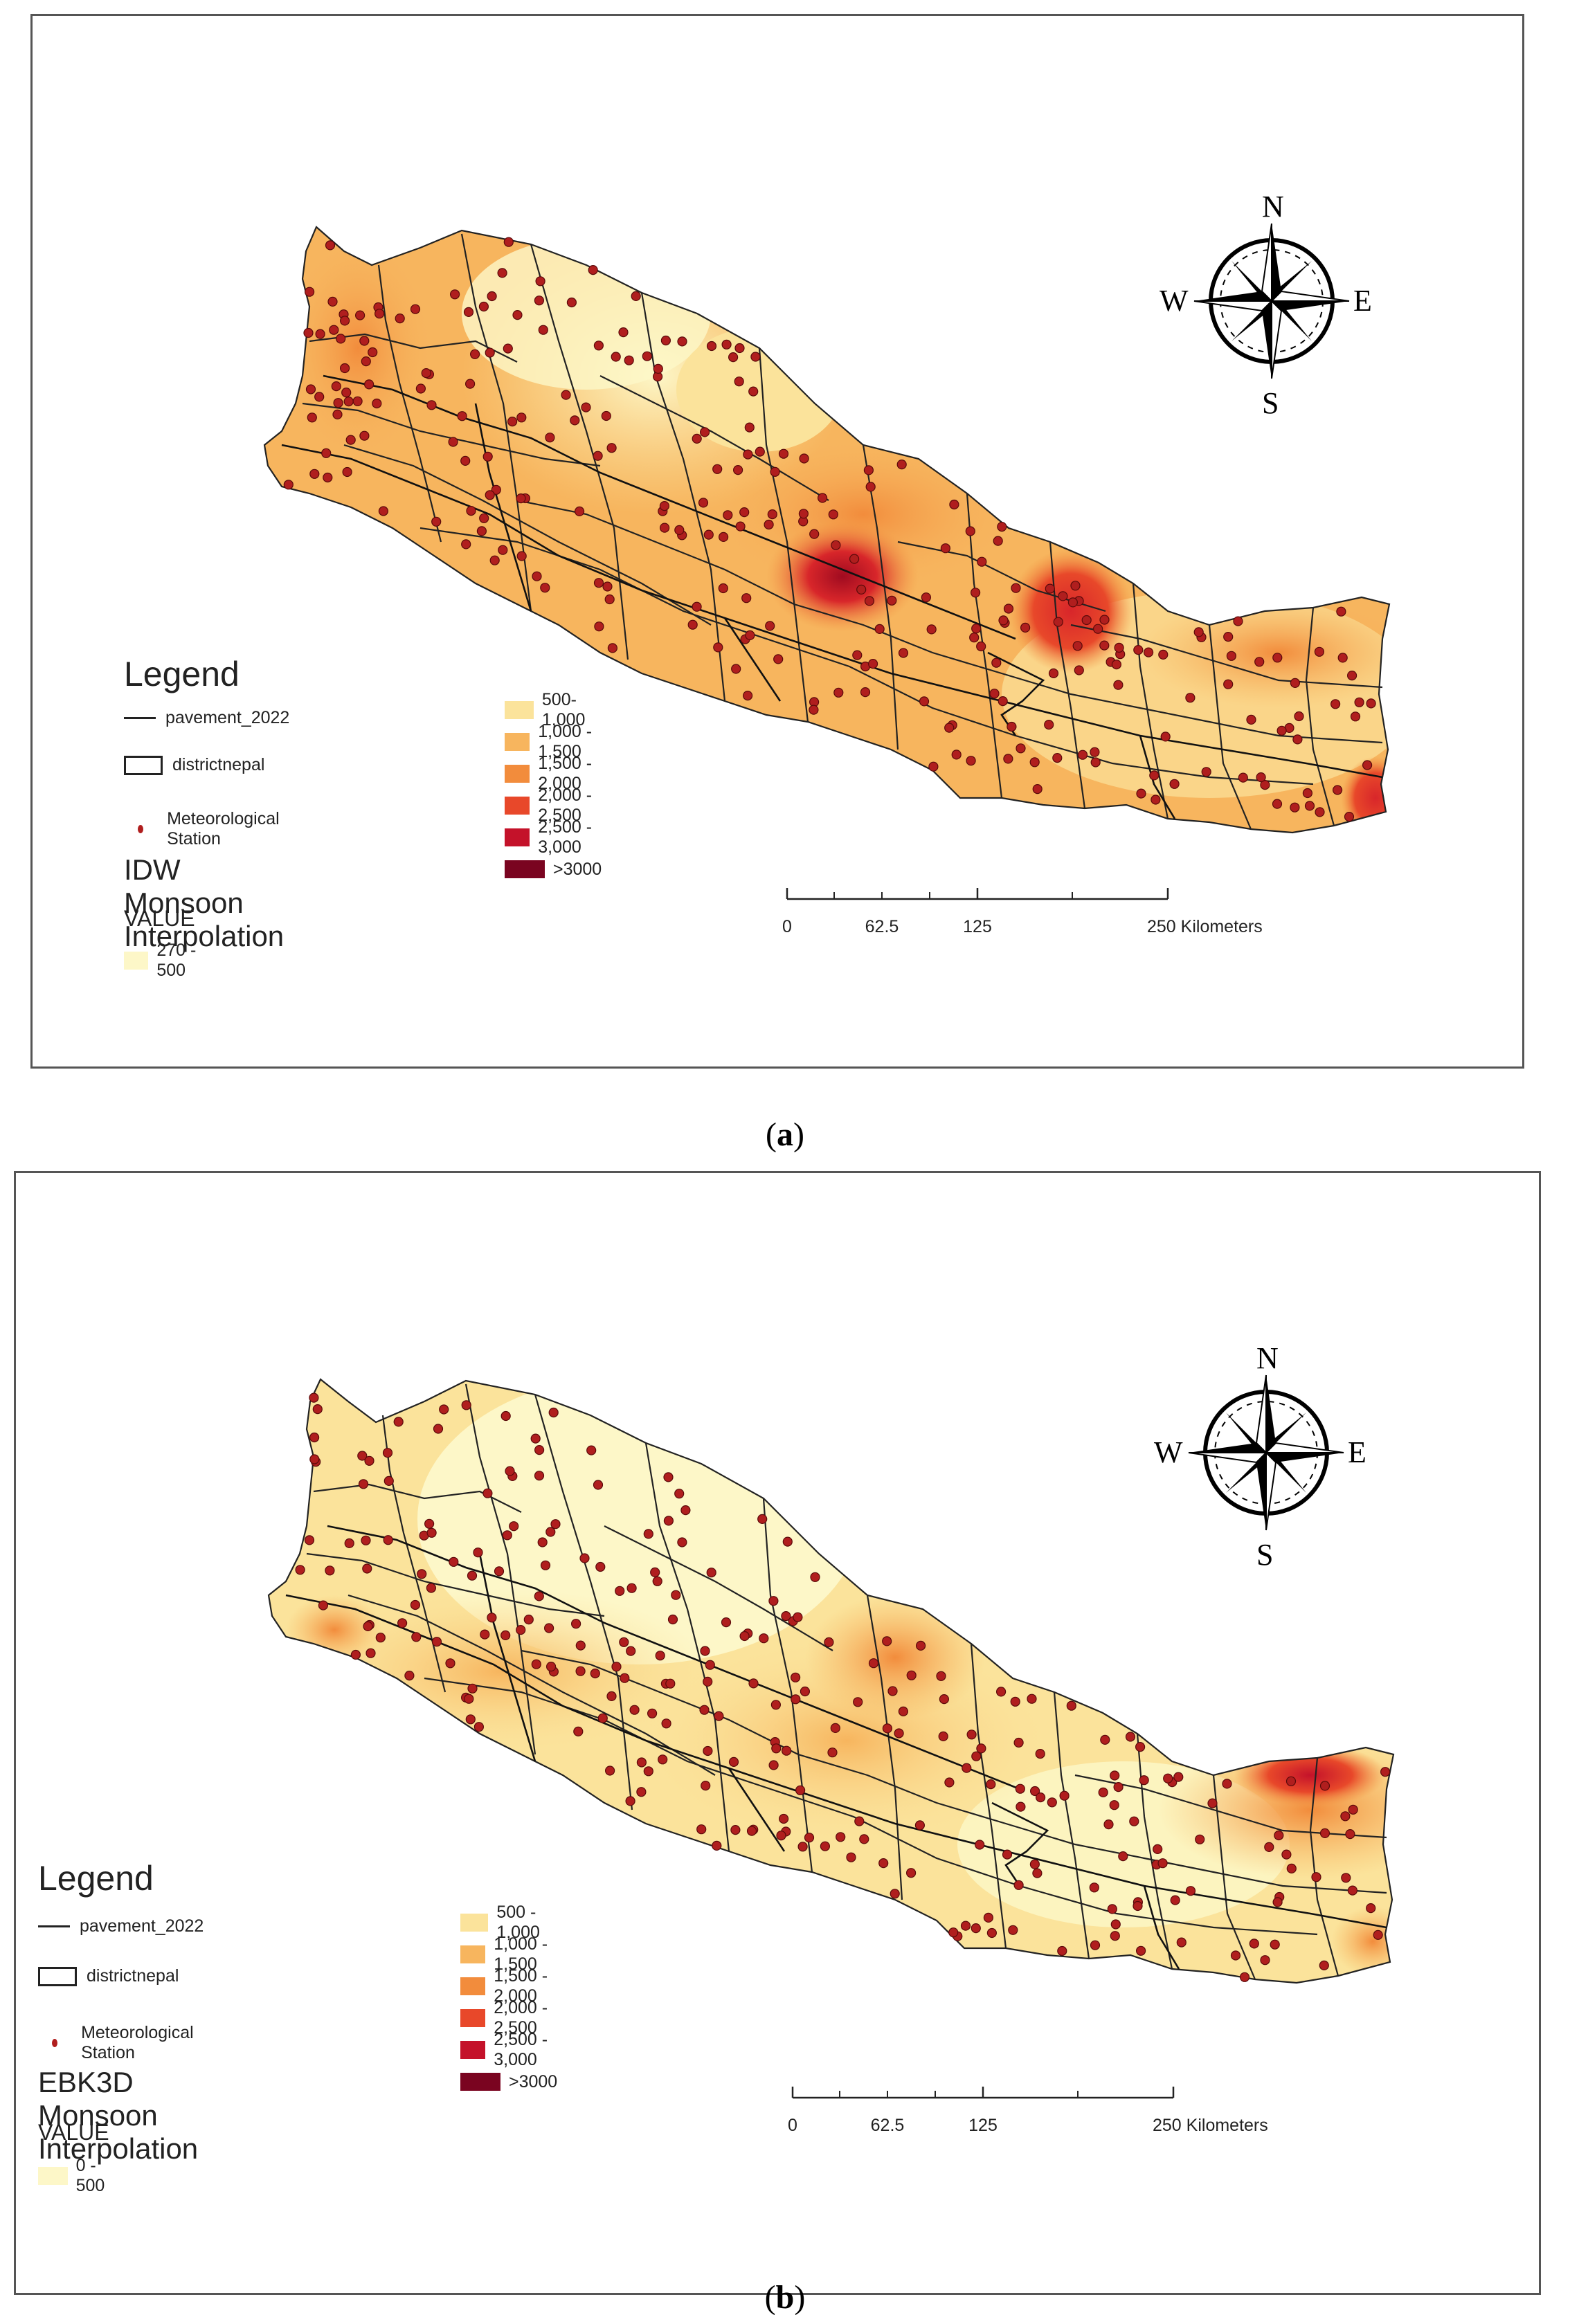 The width and height of the screenshot is (1570, 2324). I want to click on interpolation-title: EBK3D Monsoon Interpolation, so click(118, 2115).